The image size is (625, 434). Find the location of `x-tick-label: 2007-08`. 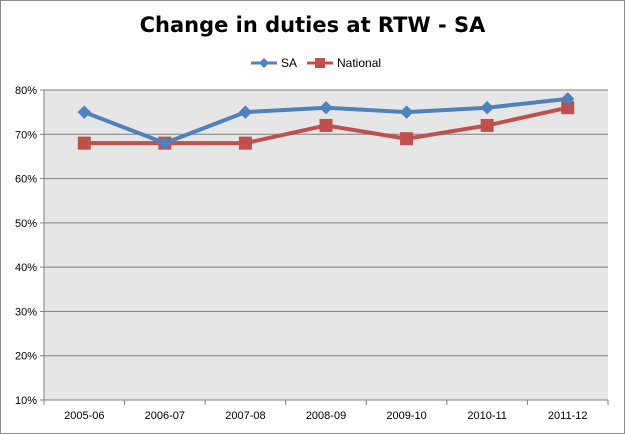

x-tick-label: 2007-08 is located at coordinates (245, 416).